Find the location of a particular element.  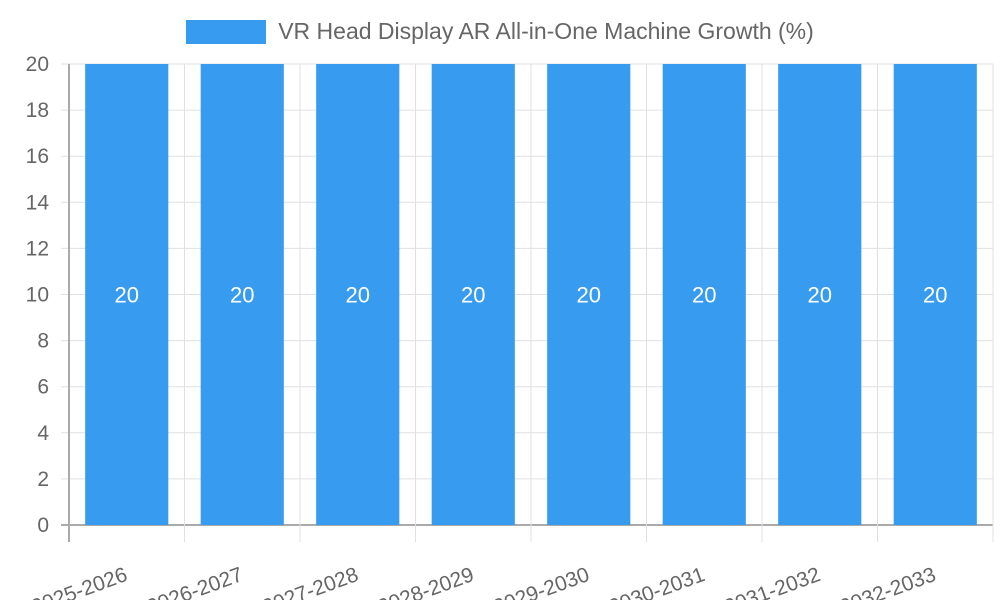

x-tick-label: 2032-2033 is located at coordinates (888, 581).